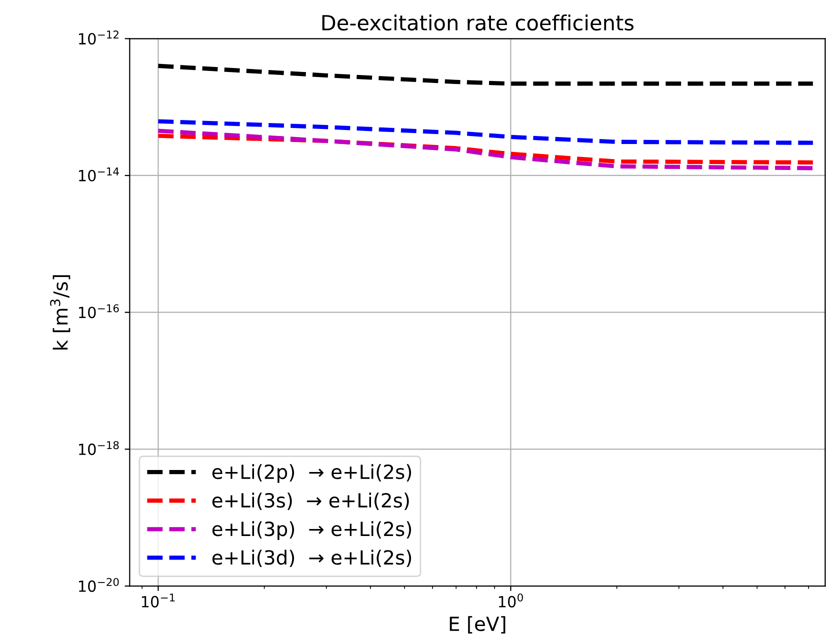 Image resolution: width=826 pixels, height=644 pixels. I want to click on x-tick-label: 10$^{−1}$, so click(158, 601).